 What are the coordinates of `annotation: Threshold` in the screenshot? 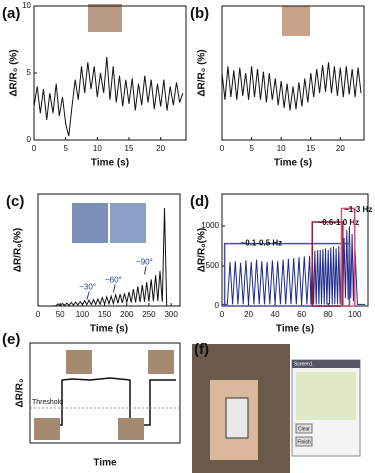 It's located at (47, 402).